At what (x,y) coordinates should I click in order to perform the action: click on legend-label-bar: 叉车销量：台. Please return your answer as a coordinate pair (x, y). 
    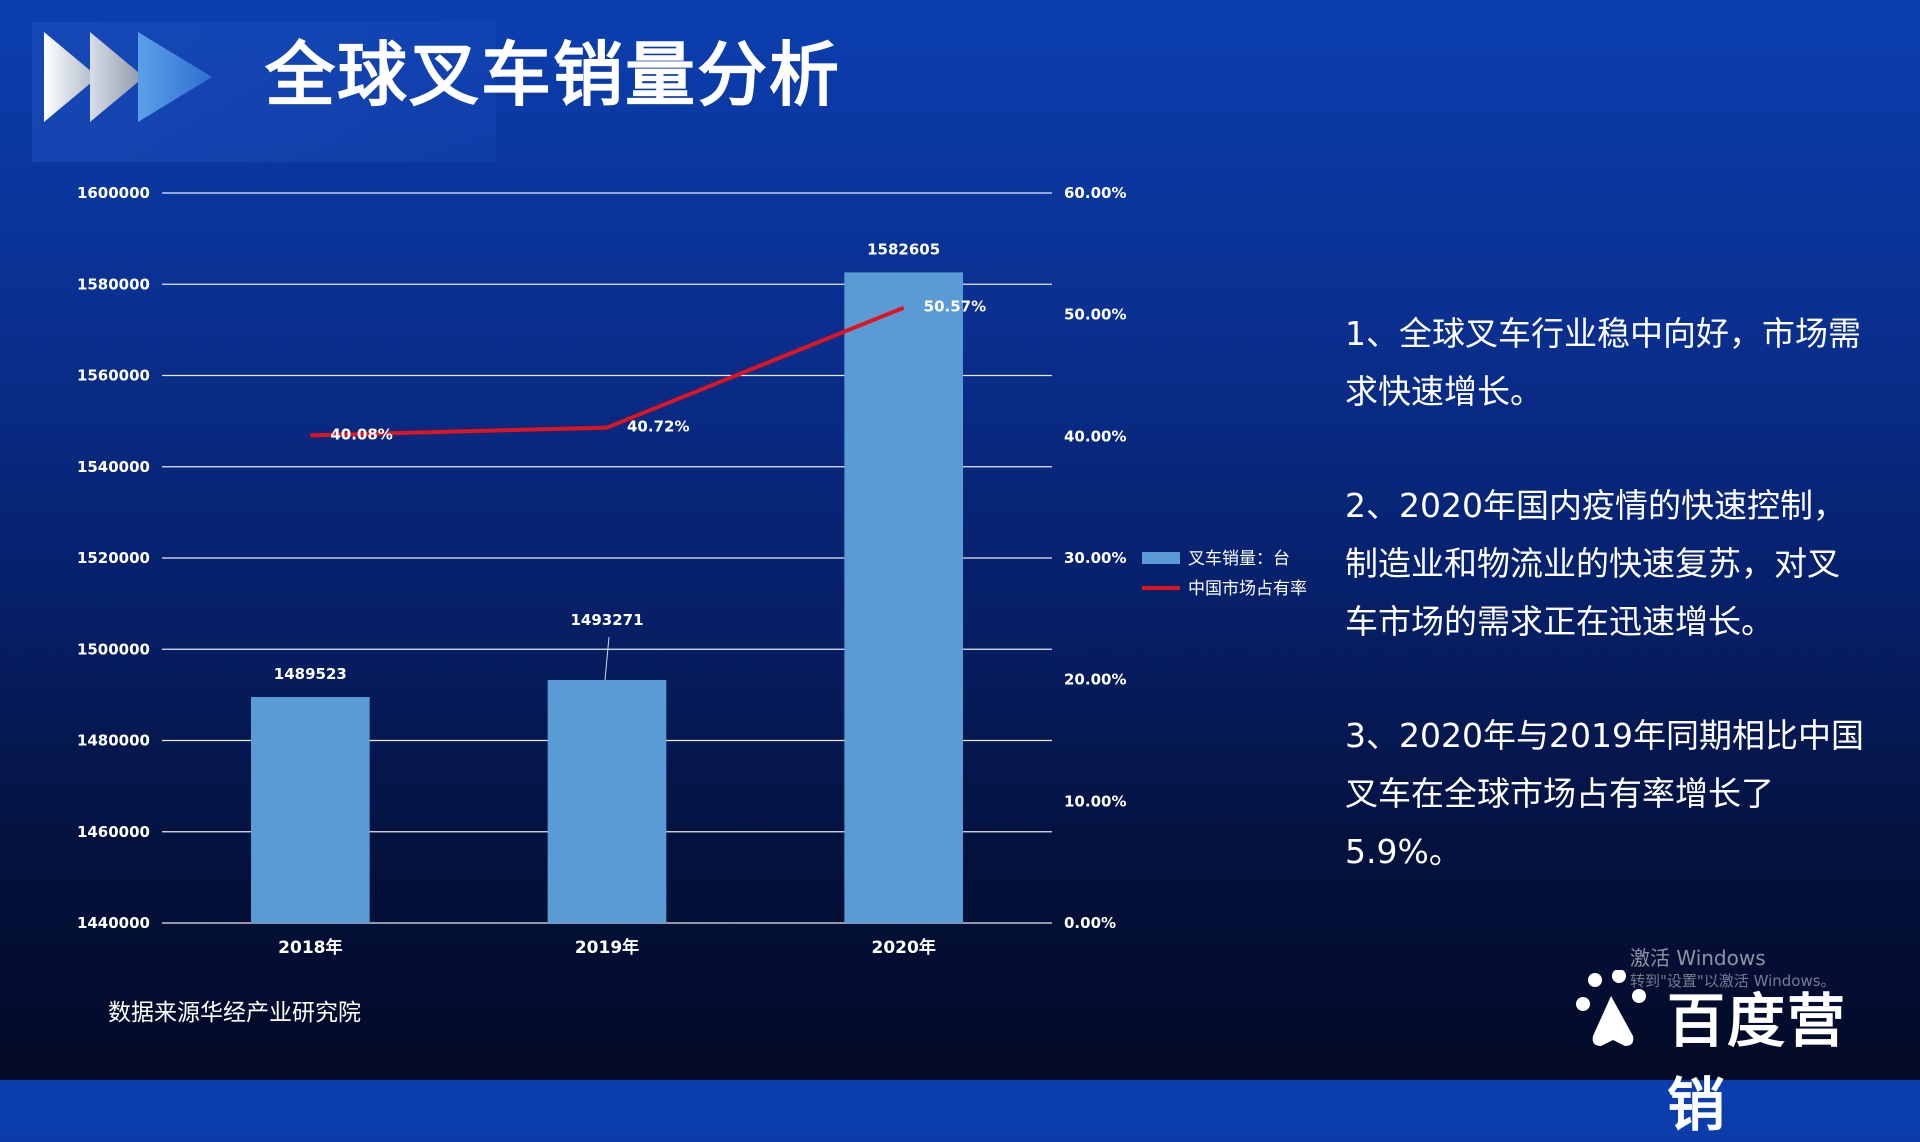
    Looking at the image, I should click on (1239, 559).